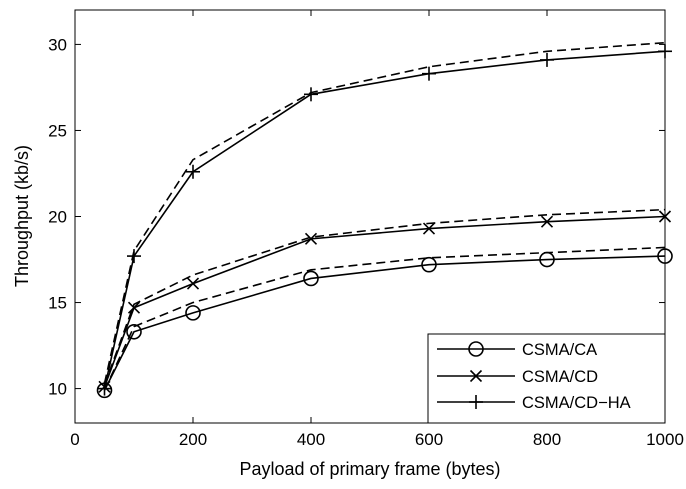  Describe the element at coordinates (193, 439) in the screenshot. I see `x-tick-label: 200` at that location.